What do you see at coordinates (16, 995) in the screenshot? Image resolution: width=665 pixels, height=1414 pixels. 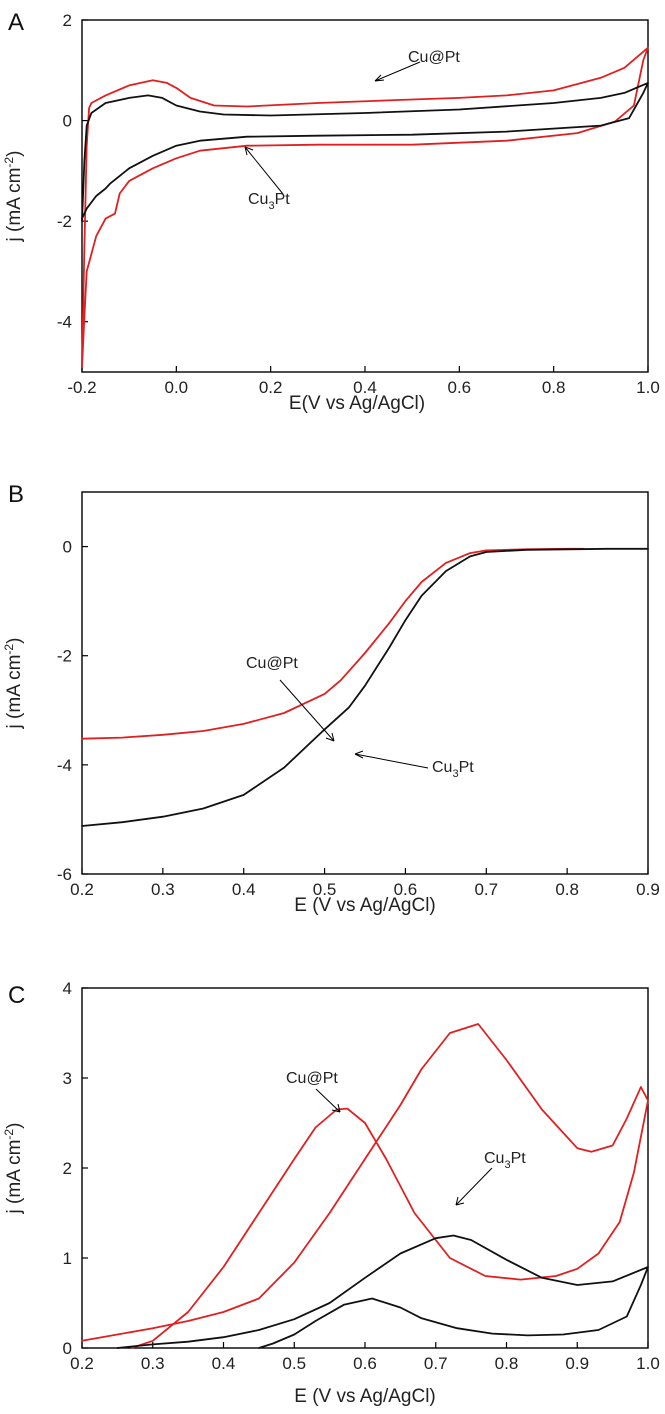 I see `panel-c-letter: C` at bounding box center [16, 995].